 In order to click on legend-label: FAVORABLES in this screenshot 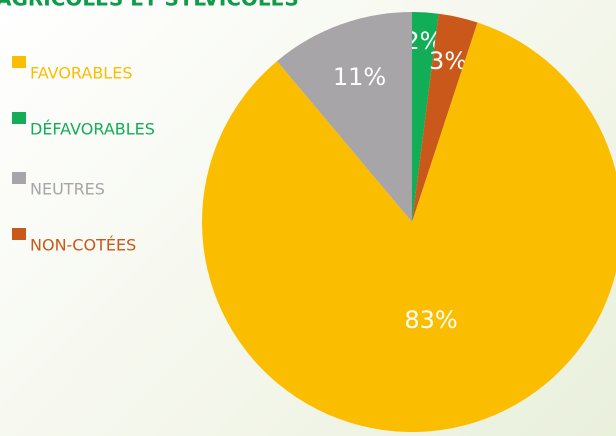, I will do `click(81, 73)`.